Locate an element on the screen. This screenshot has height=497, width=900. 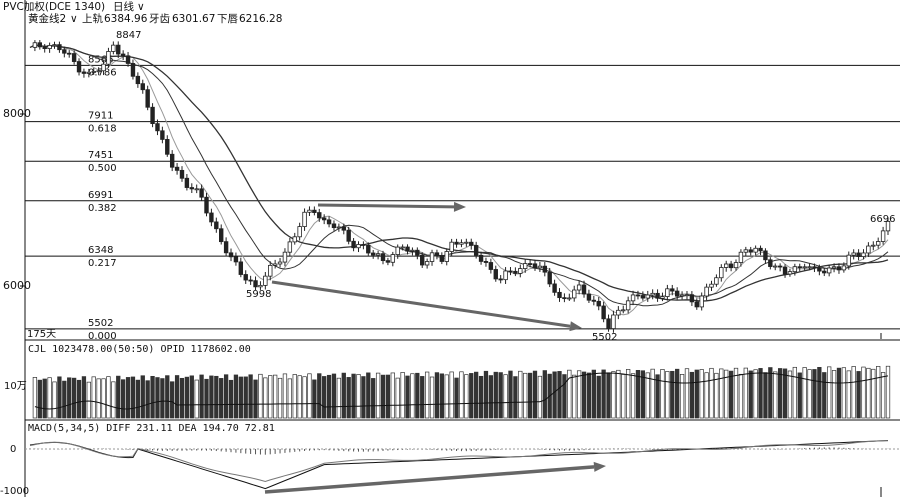
volume-ytick: 10万 is located at coordinates (15, 386).